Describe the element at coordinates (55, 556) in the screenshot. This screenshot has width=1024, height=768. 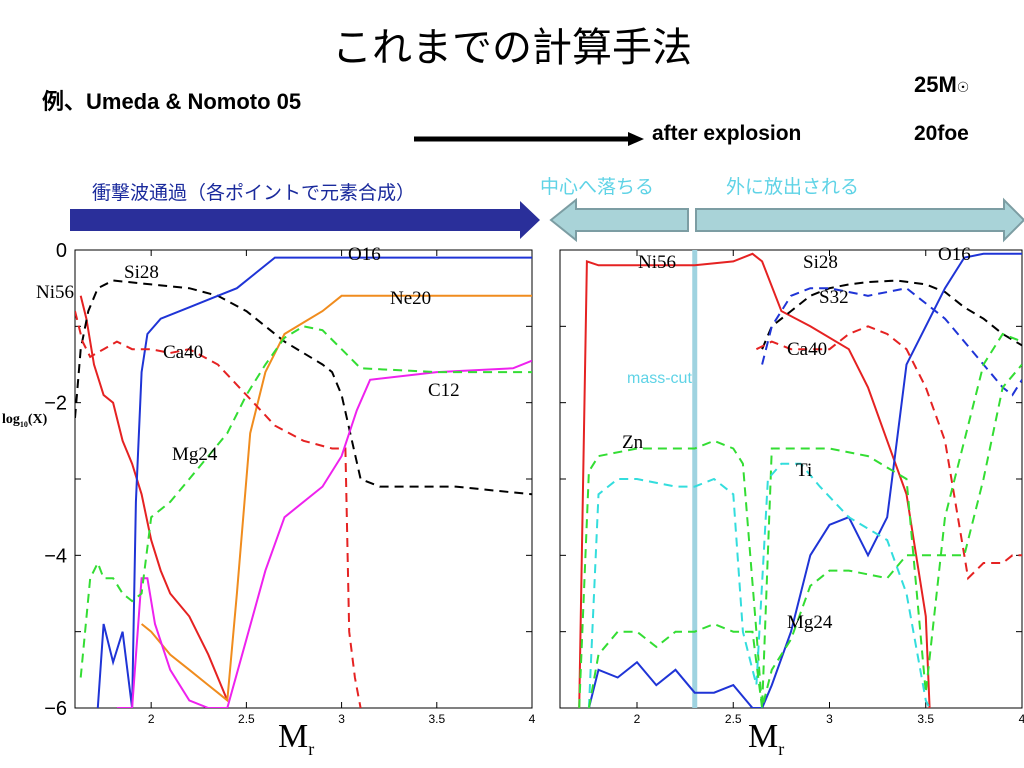
I see `y-tick-label: −4` at that location.